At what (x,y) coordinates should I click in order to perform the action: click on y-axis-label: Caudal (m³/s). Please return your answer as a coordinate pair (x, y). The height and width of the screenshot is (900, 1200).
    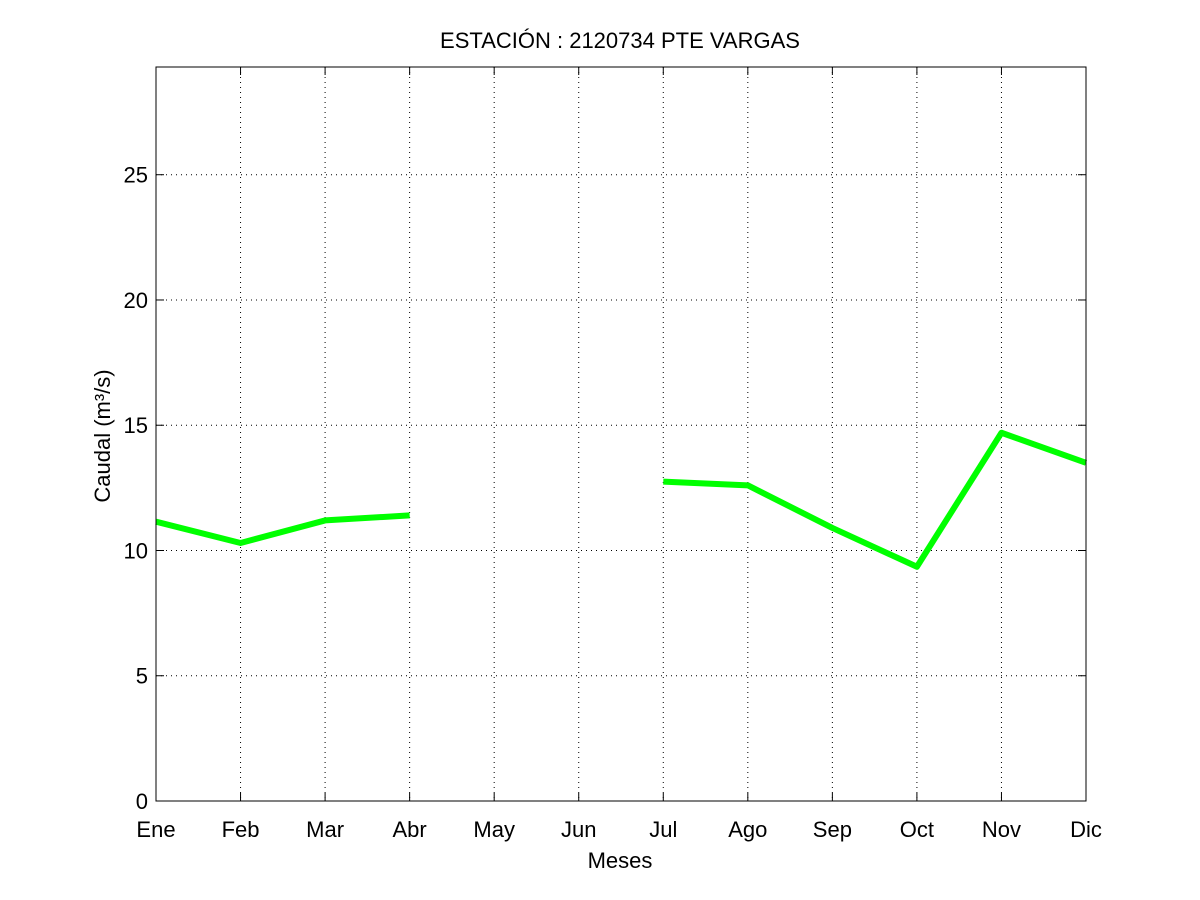
    Looking at the image, I should click on (102, 435).